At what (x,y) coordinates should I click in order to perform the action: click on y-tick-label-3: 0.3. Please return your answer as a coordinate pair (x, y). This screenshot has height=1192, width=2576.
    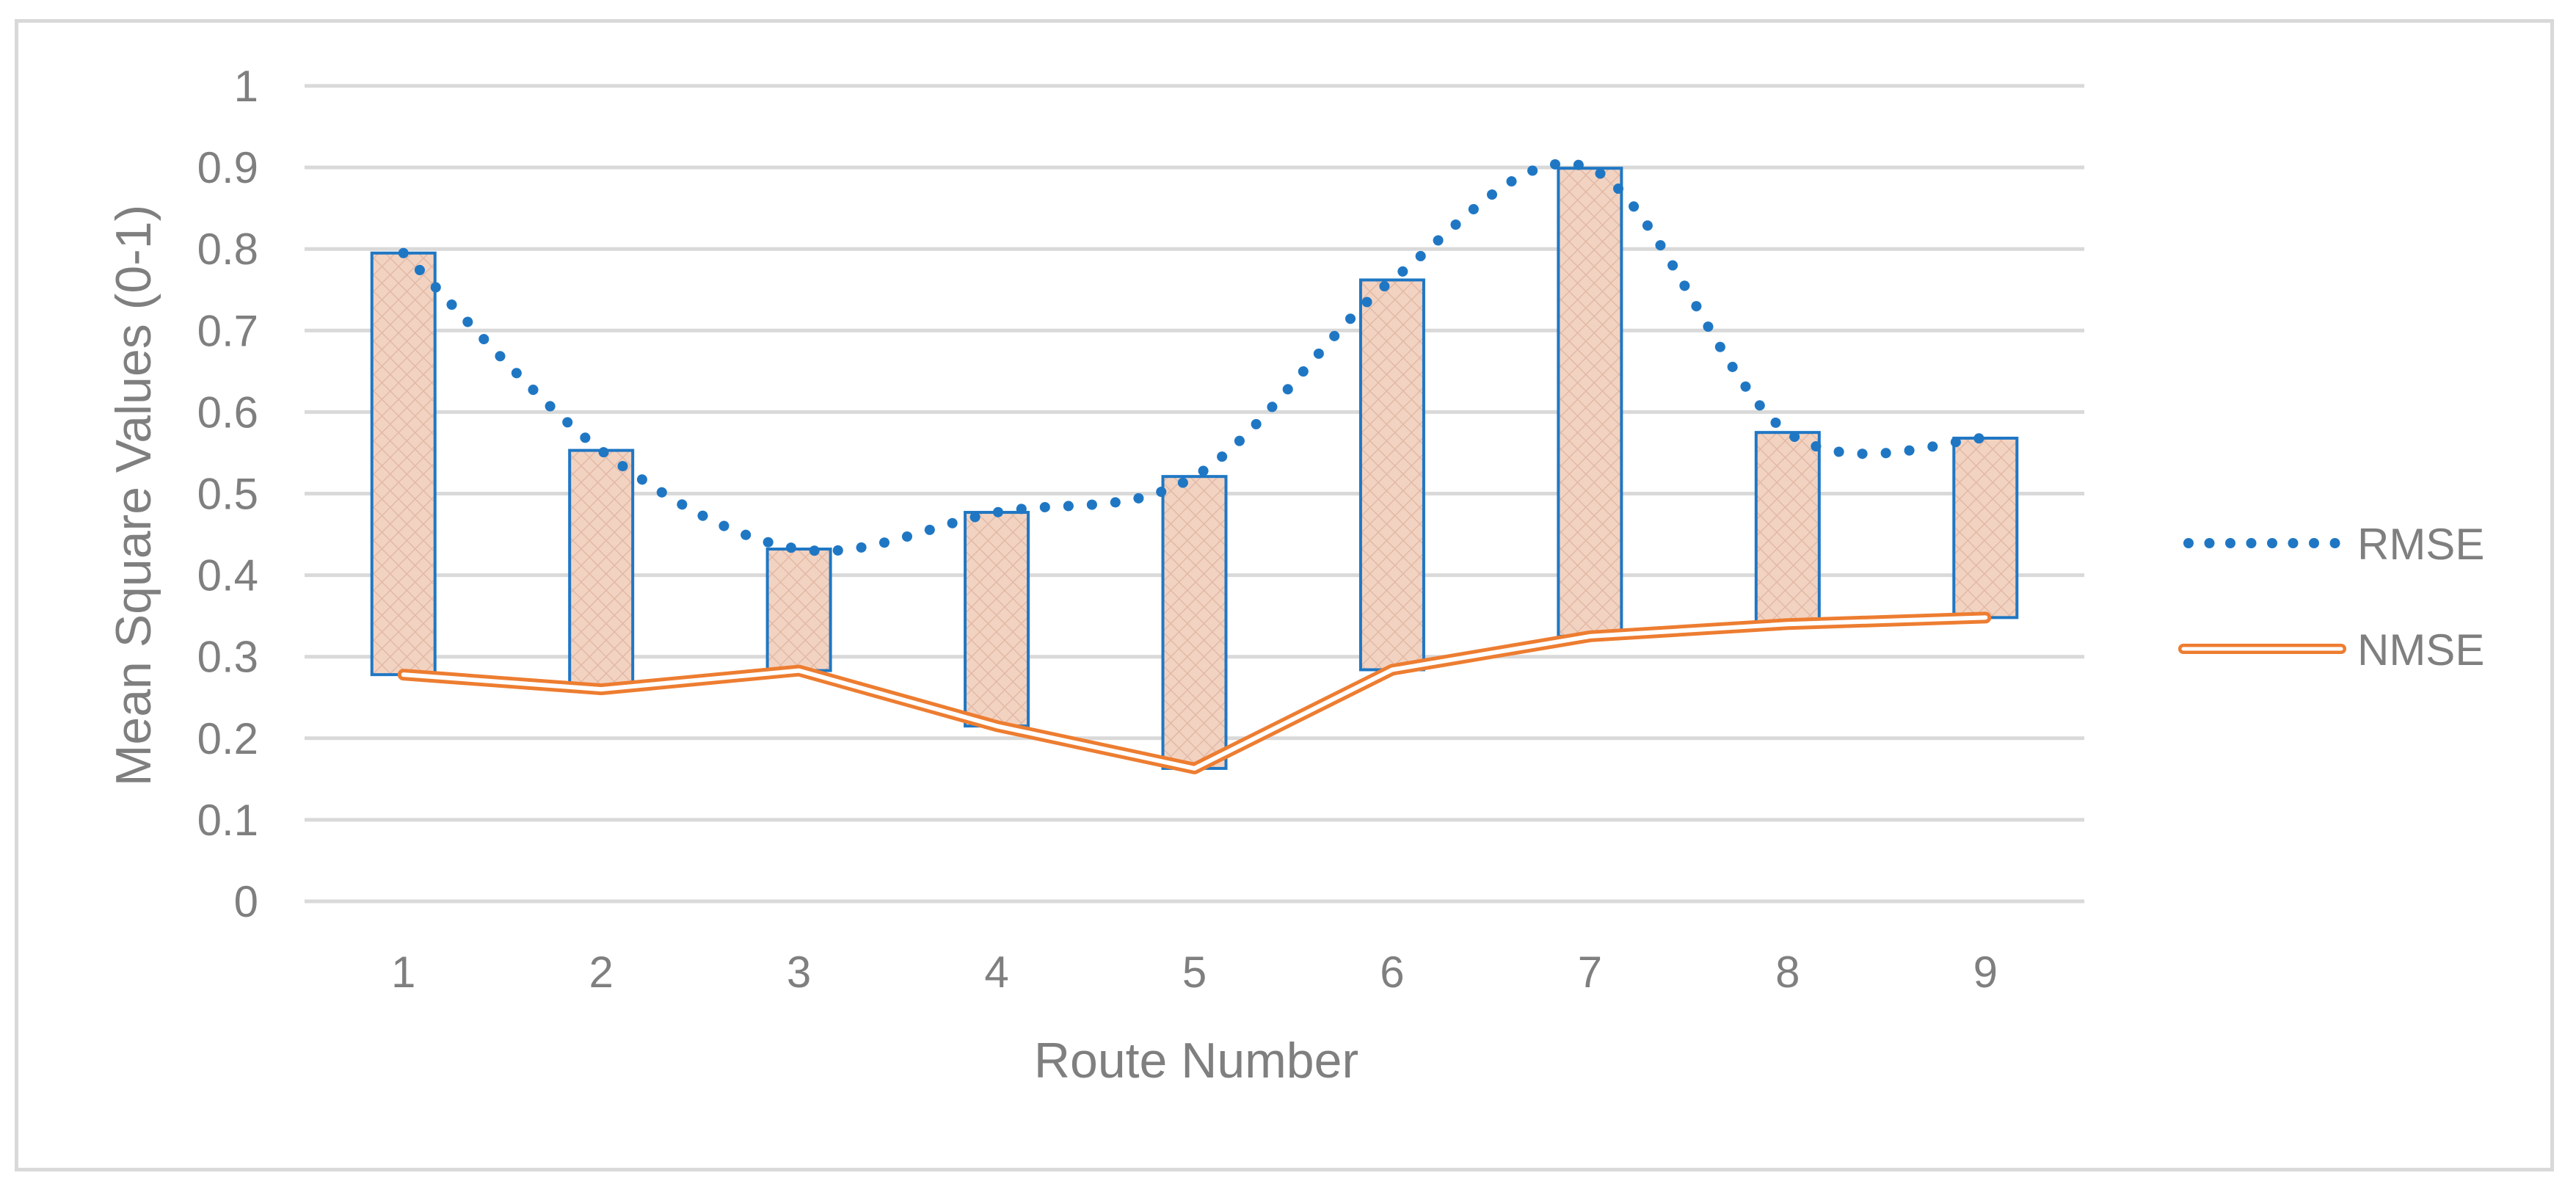
    Looking at the image, I should click on (227, 657).